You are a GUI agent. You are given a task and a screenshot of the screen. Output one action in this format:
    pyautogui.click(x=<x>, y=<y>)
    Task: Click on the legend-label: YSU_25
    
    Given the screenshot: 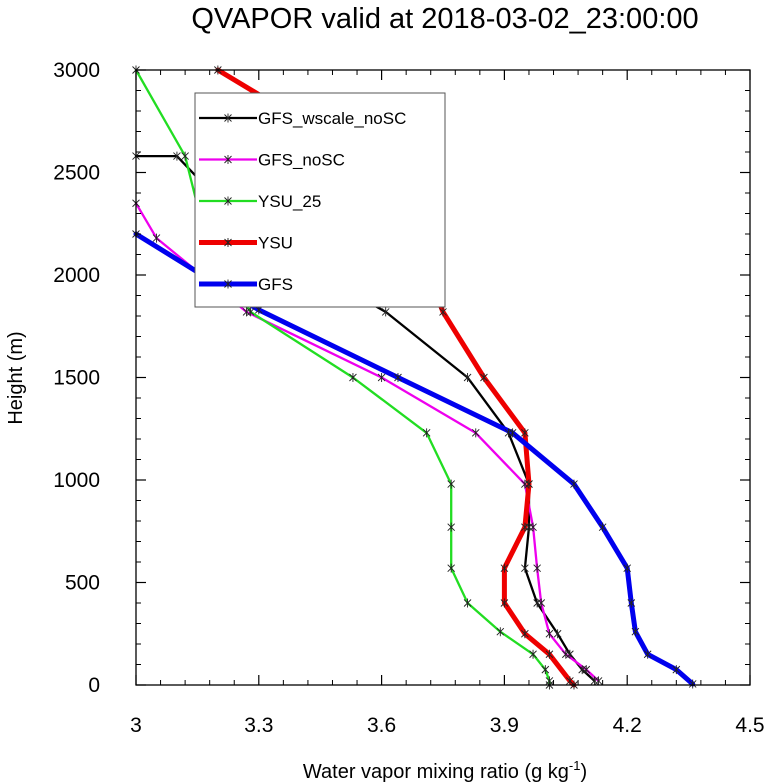 What is the action you would take?
    pyautogui.click(x=289, y=201)
    